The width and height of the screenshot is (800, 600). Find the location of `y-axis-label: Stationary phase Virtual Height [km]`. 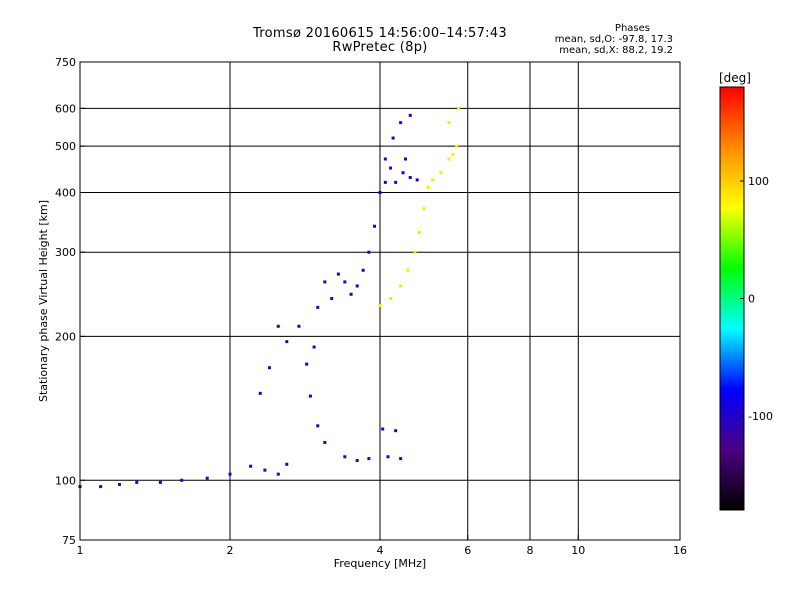

y-axis-label: Stationary phase Virtual Height [km] is located at coordinates (43, 301).